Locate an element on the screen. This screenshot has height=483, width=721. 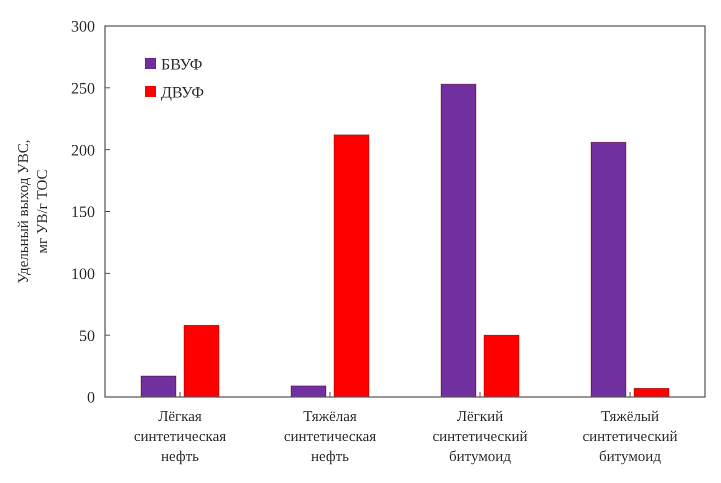
y-tick-label: 0 is located at coordinates (91, 398).